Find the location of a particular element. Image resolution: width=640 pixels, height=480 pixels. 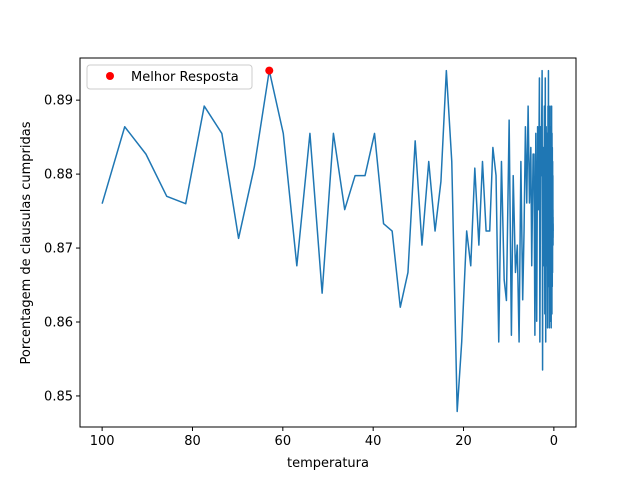

marker-layer is located at coordinates (269, 70).